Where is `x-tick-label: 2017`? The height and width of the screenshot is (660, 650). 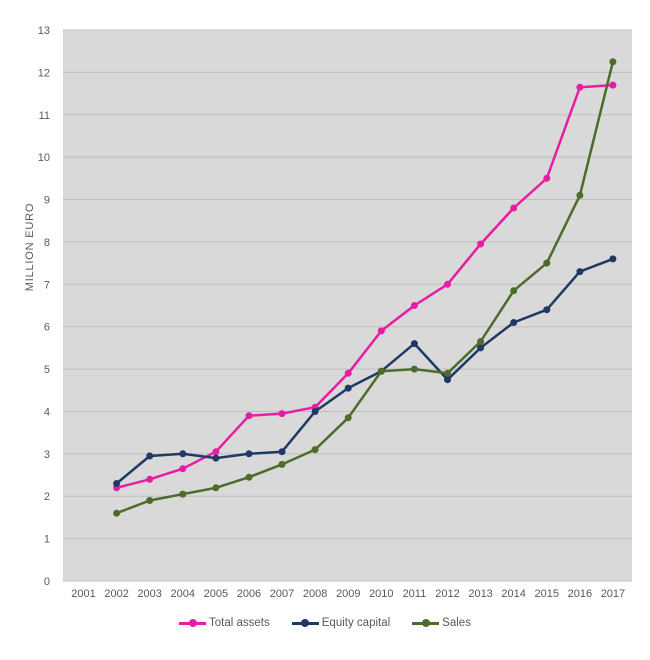
x-tick-label: 2017 is located at coordinates (613, 594).